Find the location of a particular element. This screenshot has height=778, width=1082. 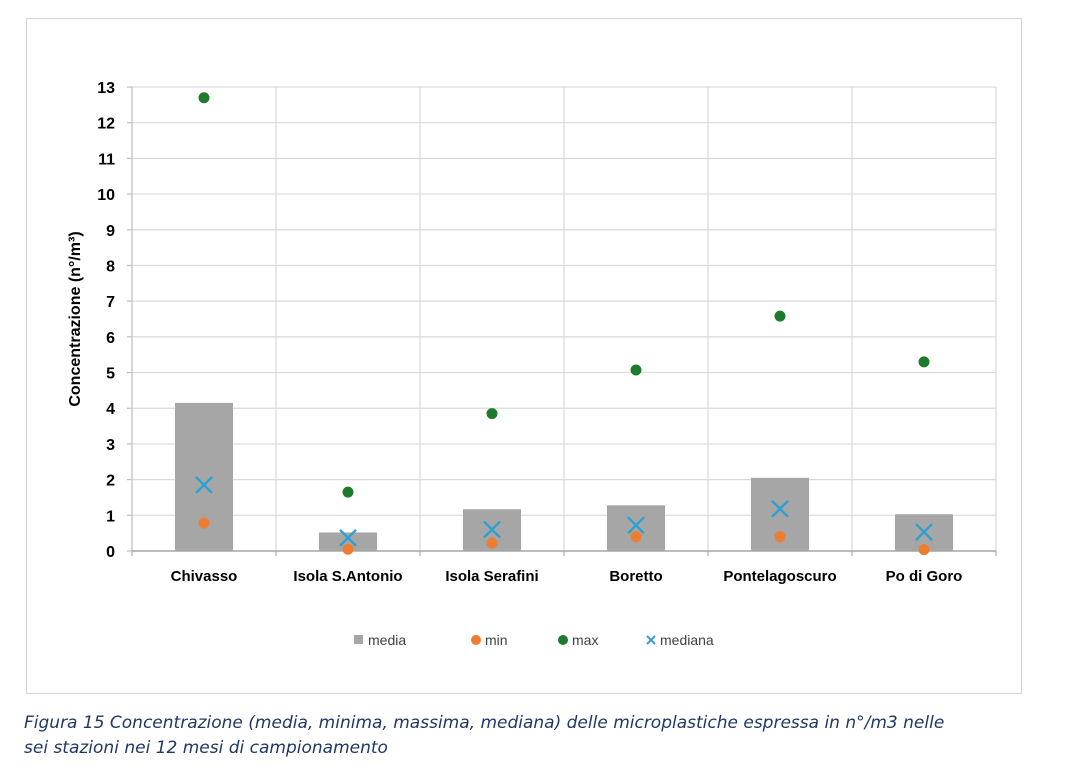

x-tick-label: Po di Goro is located at coordinates (924, 576).